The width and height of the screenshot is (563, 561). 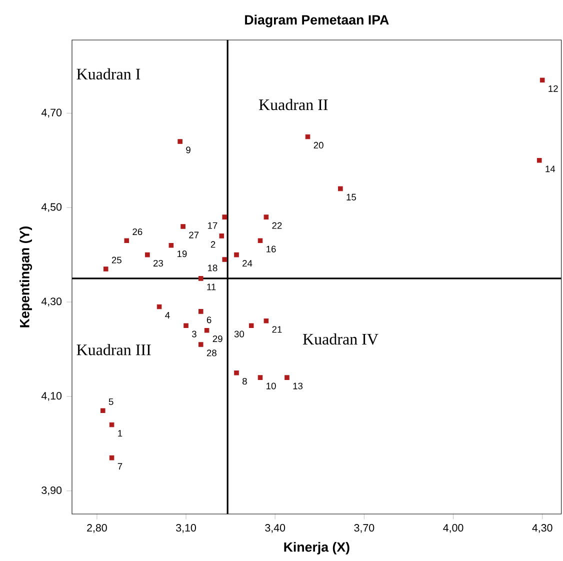 I want to click on annotation: 1, so click(x=120, y=433).